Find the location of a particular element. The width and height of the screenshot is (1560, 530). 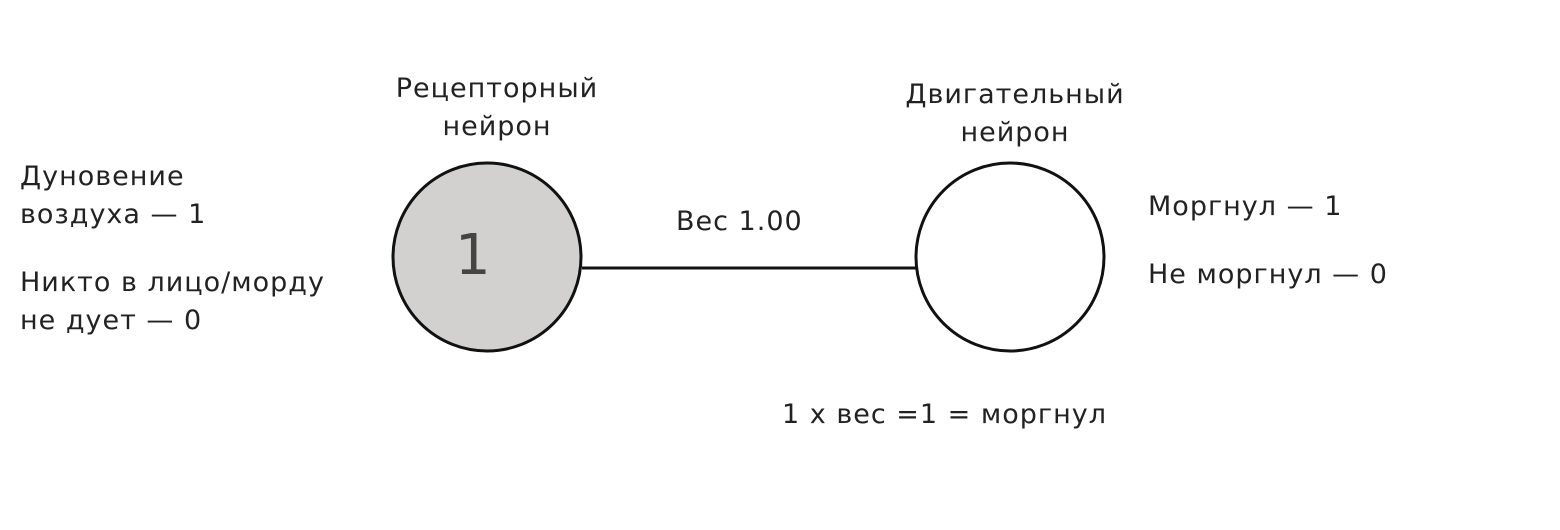

motor-neuron-title: Двигательный нейрон is located at coordinates (1015, 114).